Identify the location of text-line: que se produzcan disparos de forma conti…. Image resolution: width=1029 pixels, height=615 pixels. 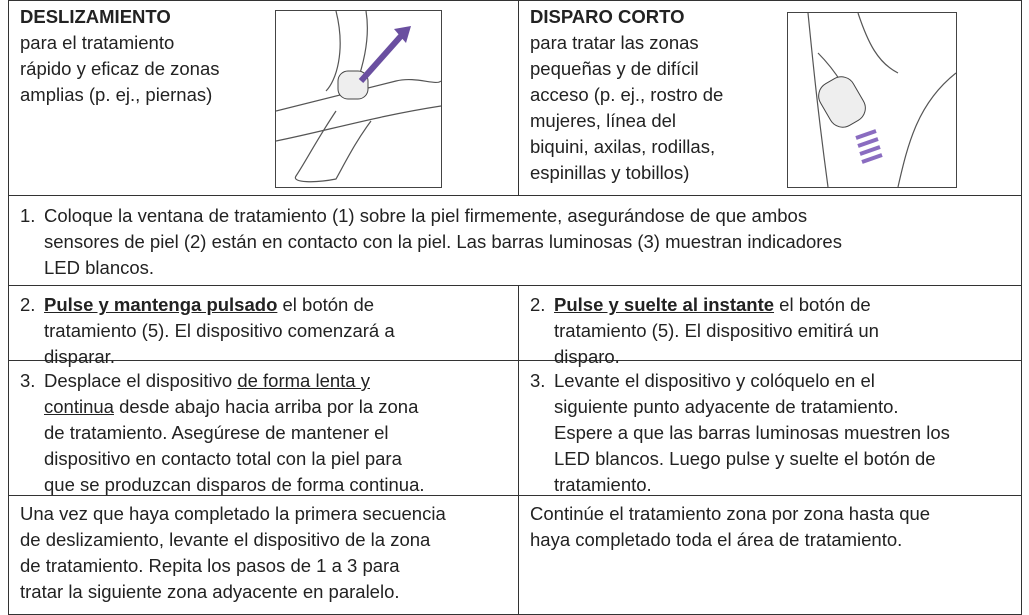
(234, 485).